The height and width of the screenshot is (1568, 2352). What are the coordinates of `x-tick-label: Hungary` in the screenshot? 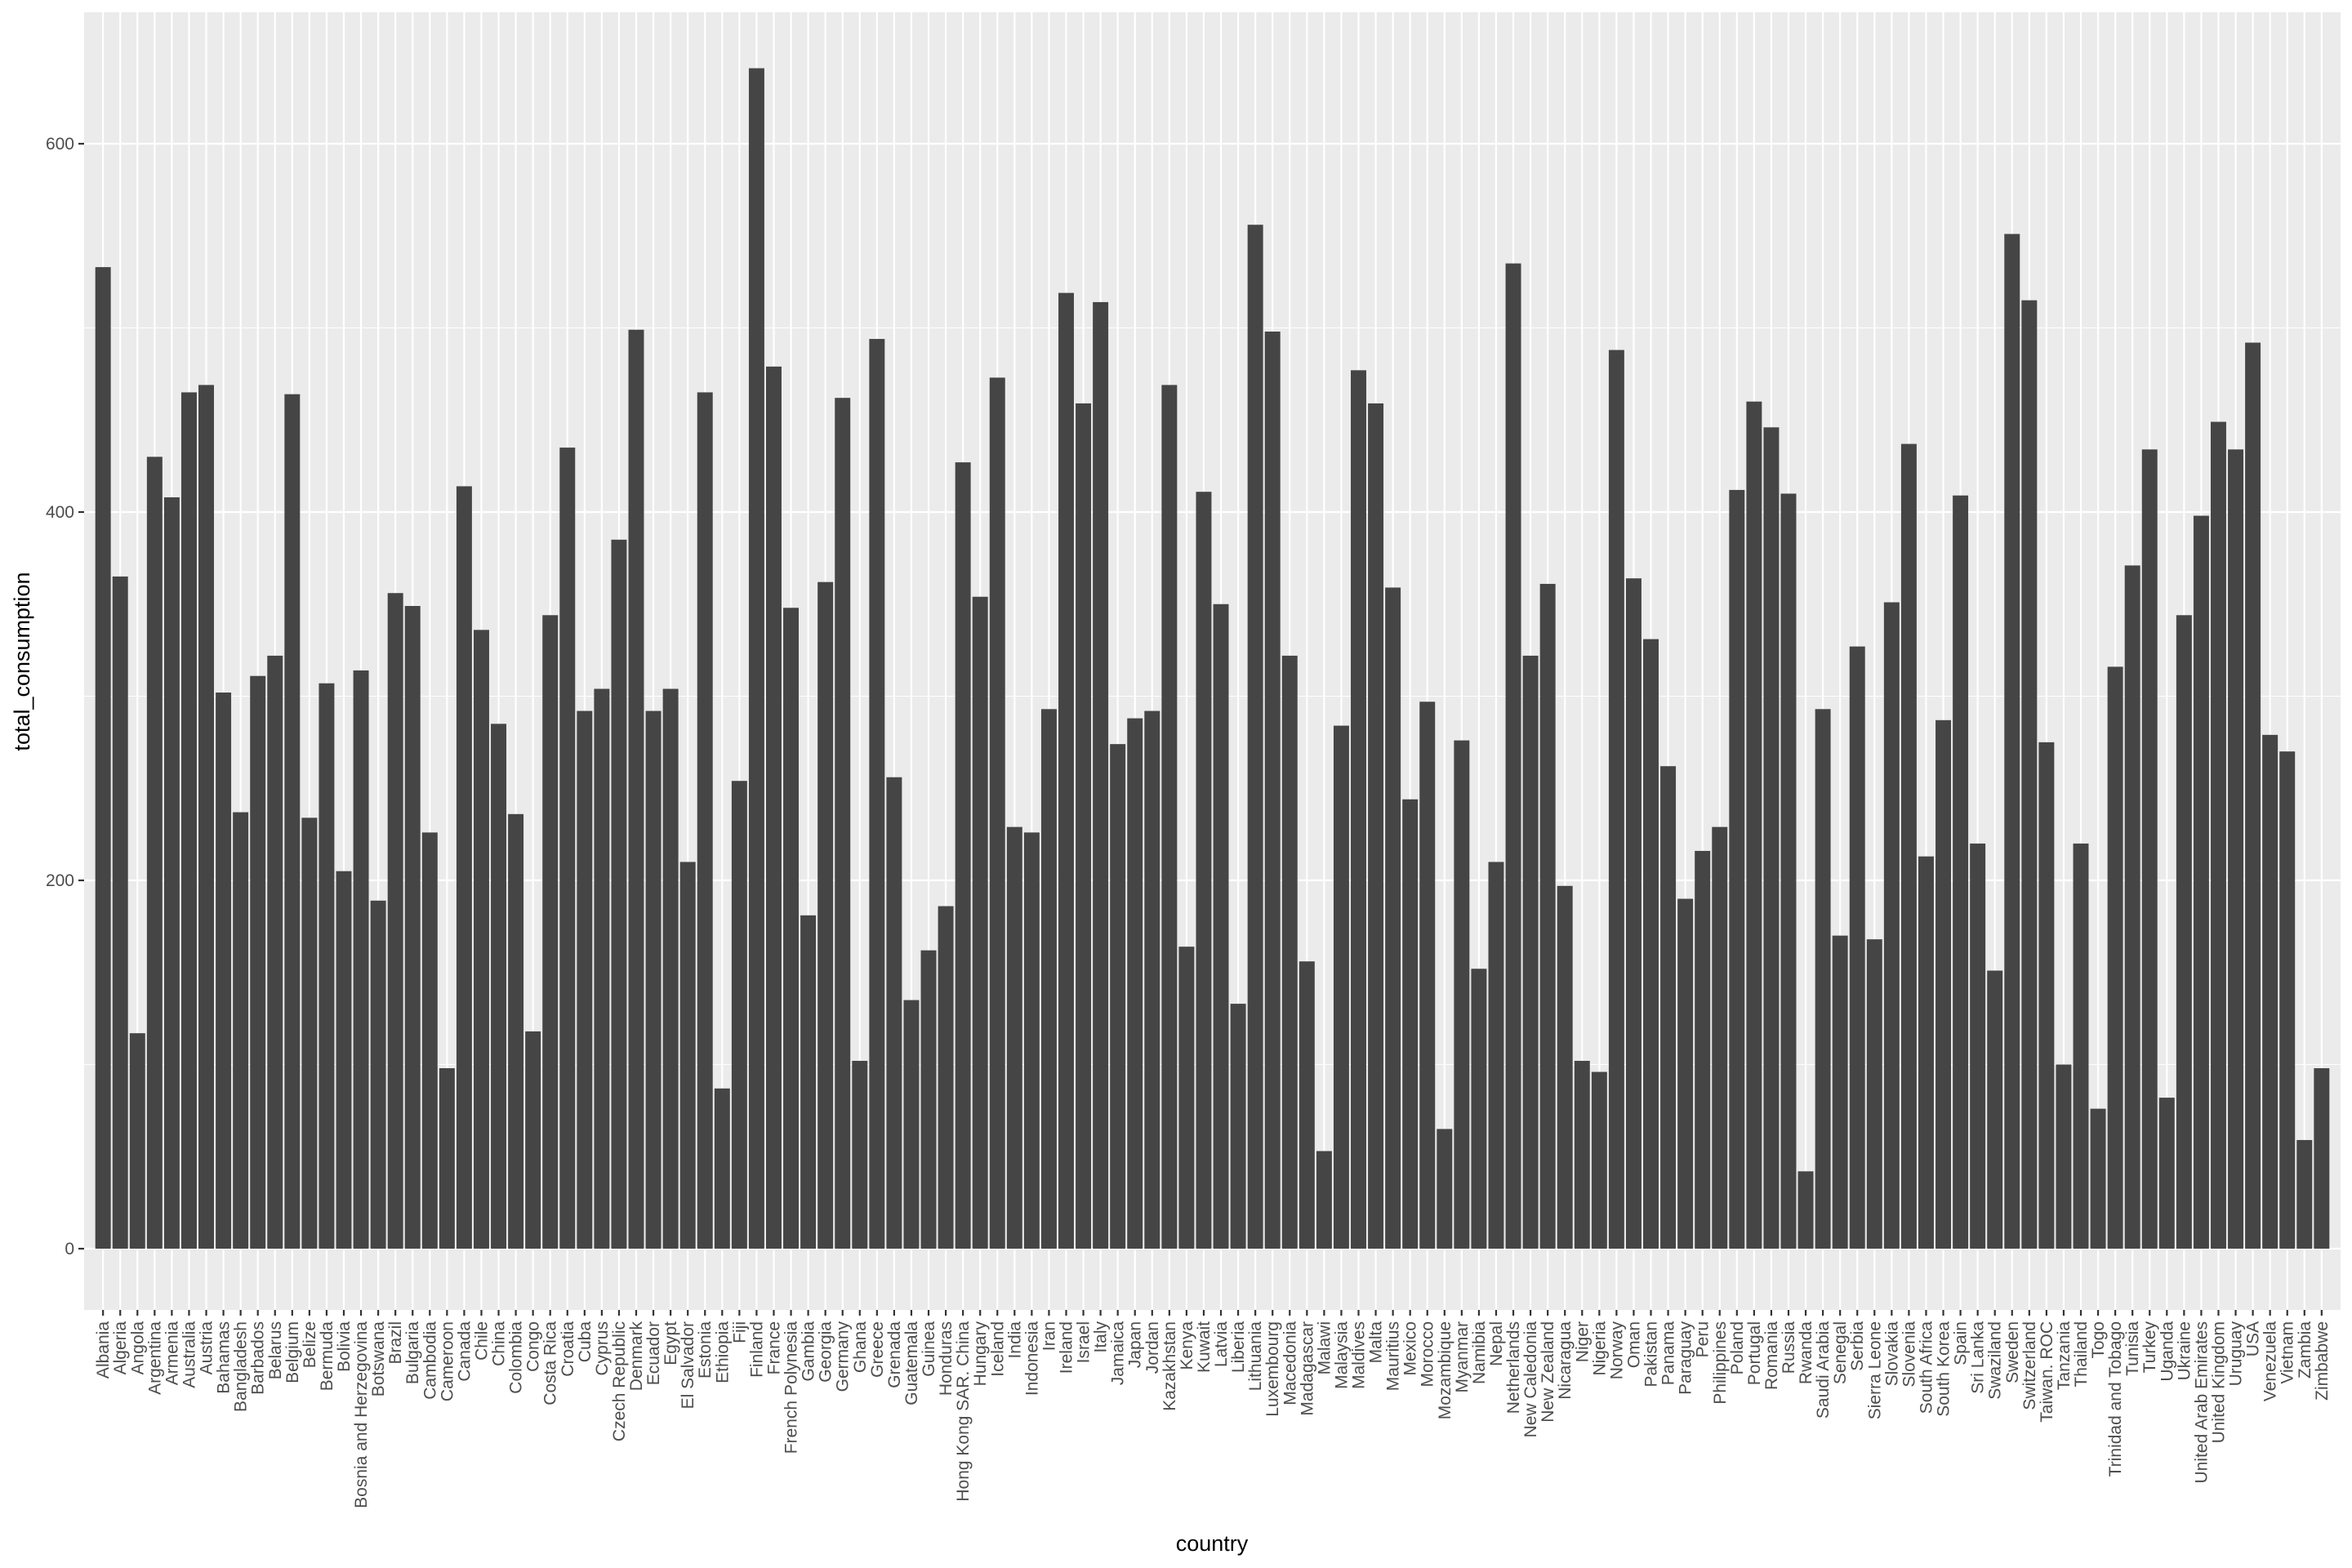 It's located at (980, 1354).